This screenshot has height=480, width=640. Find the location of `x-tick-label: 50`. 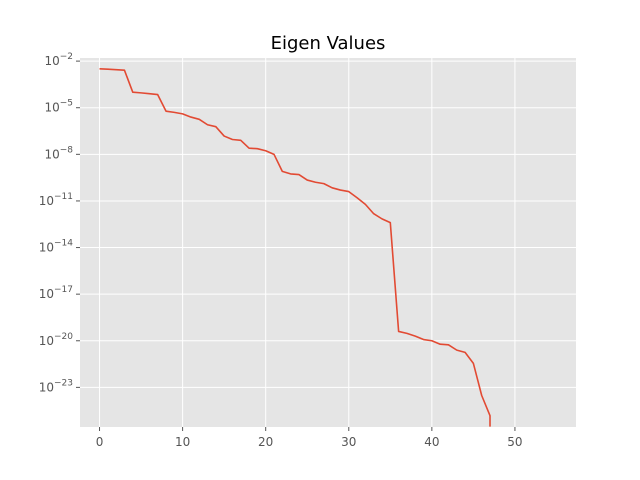

x-tick-label: 50 is located at coordinates (514, 442).